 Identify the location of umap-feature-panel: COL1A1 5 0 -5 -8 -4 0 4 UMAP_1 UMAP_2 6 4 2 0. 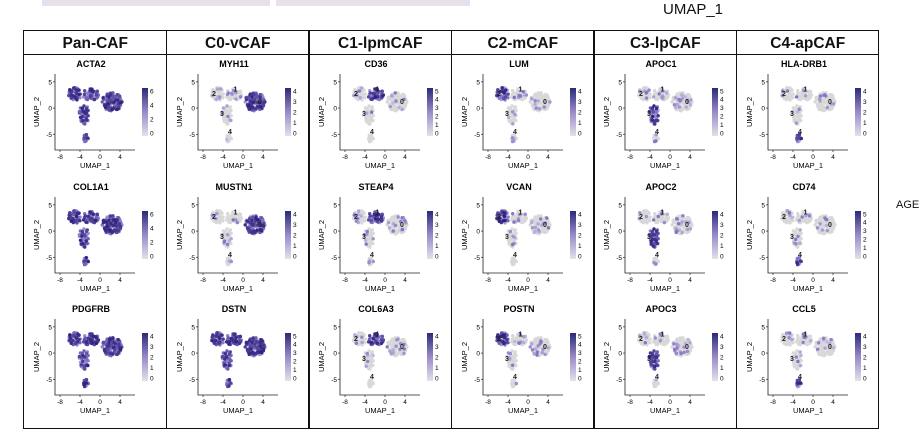
(96, 242).